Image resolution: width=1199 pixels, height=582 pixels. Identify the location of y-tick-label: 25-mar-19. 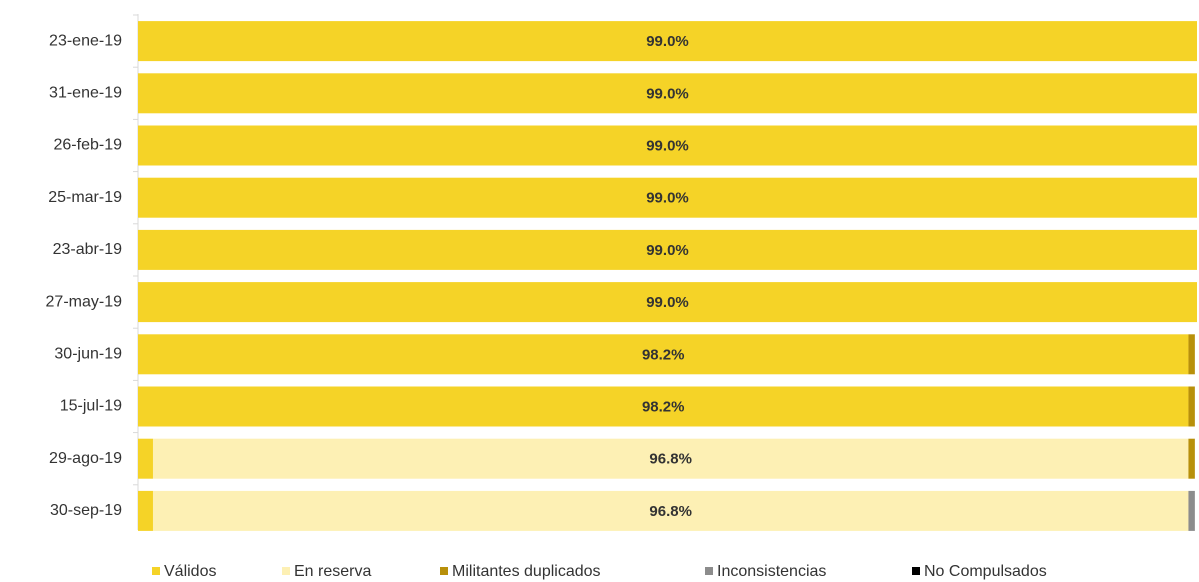
(85, 197).